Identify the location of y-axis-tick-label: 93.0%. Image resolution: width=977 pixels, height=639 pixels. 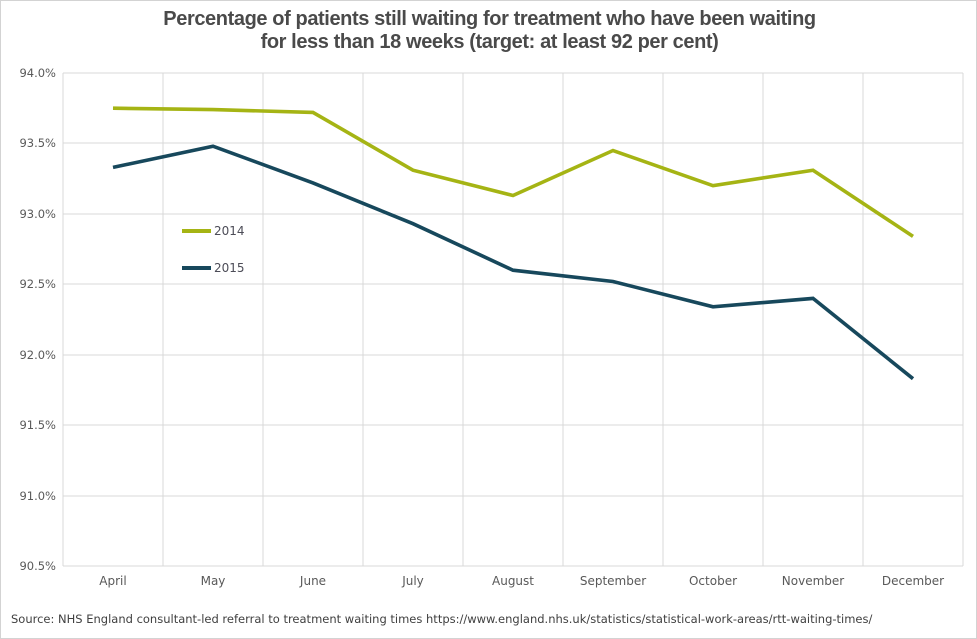
(37, 214).